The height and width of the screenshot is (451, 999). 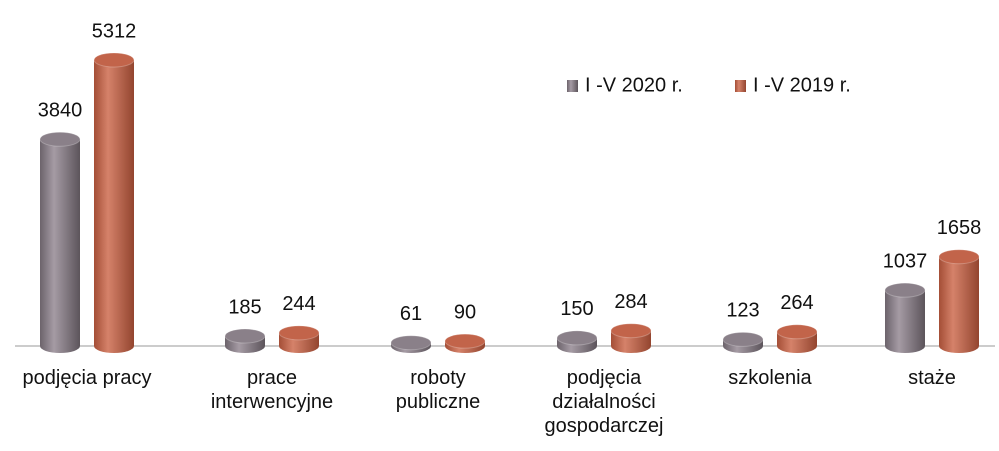 What do you see at coordinates (802, 85) in the screenshot?
I see `legend-label: I -V 2019 r.` at bounding box center [802, 85].